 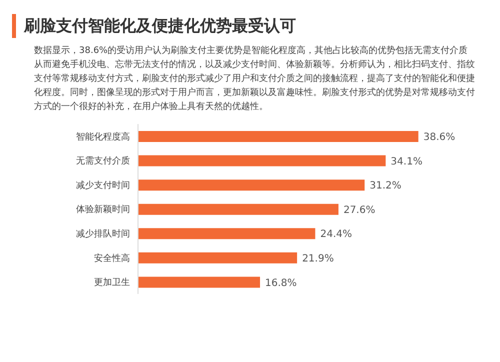 I want to click on y-tick-label: 减少排队时间, so click(x=103, y=234).